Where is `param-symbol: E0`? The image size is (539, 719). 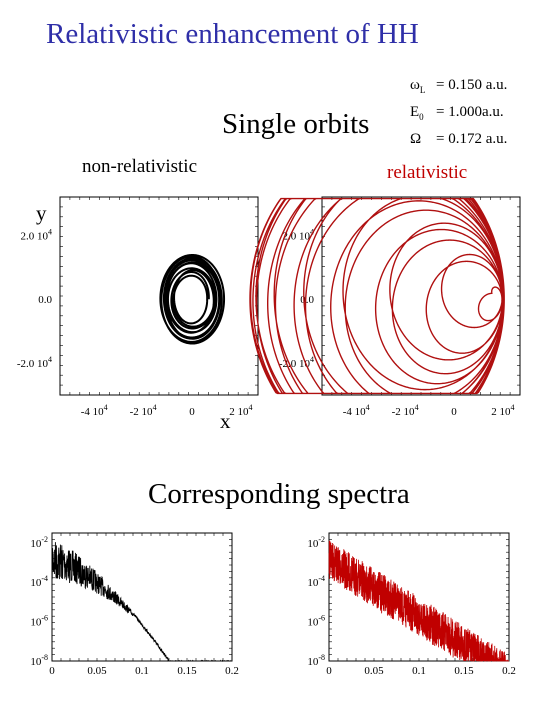
param-symbol: E0 is located at coordinates (417, 113).